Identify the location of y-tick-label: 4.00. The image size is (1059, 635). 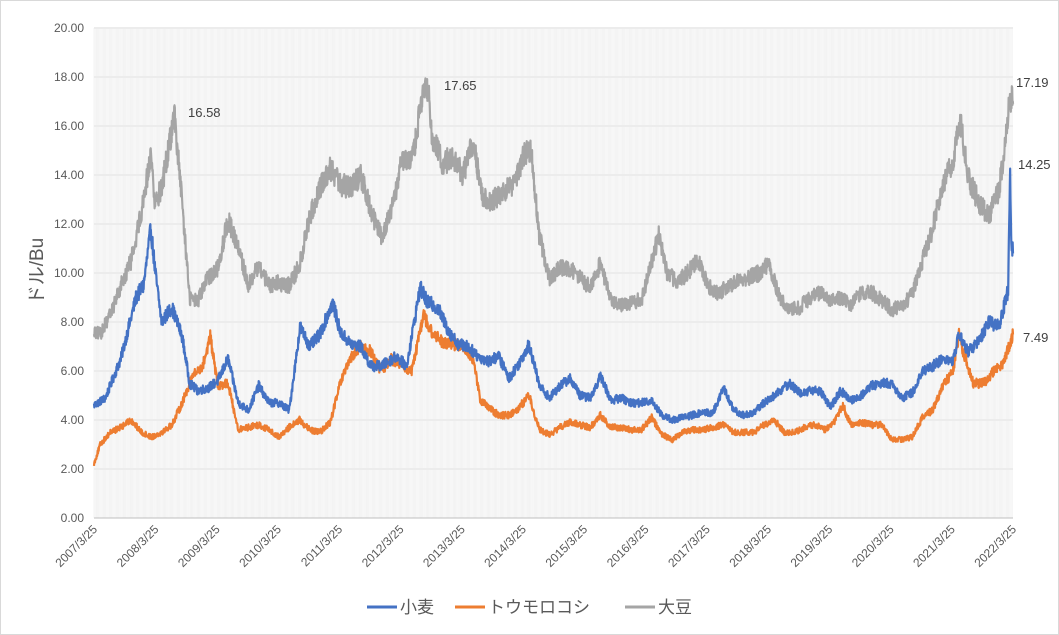
(73, 420).